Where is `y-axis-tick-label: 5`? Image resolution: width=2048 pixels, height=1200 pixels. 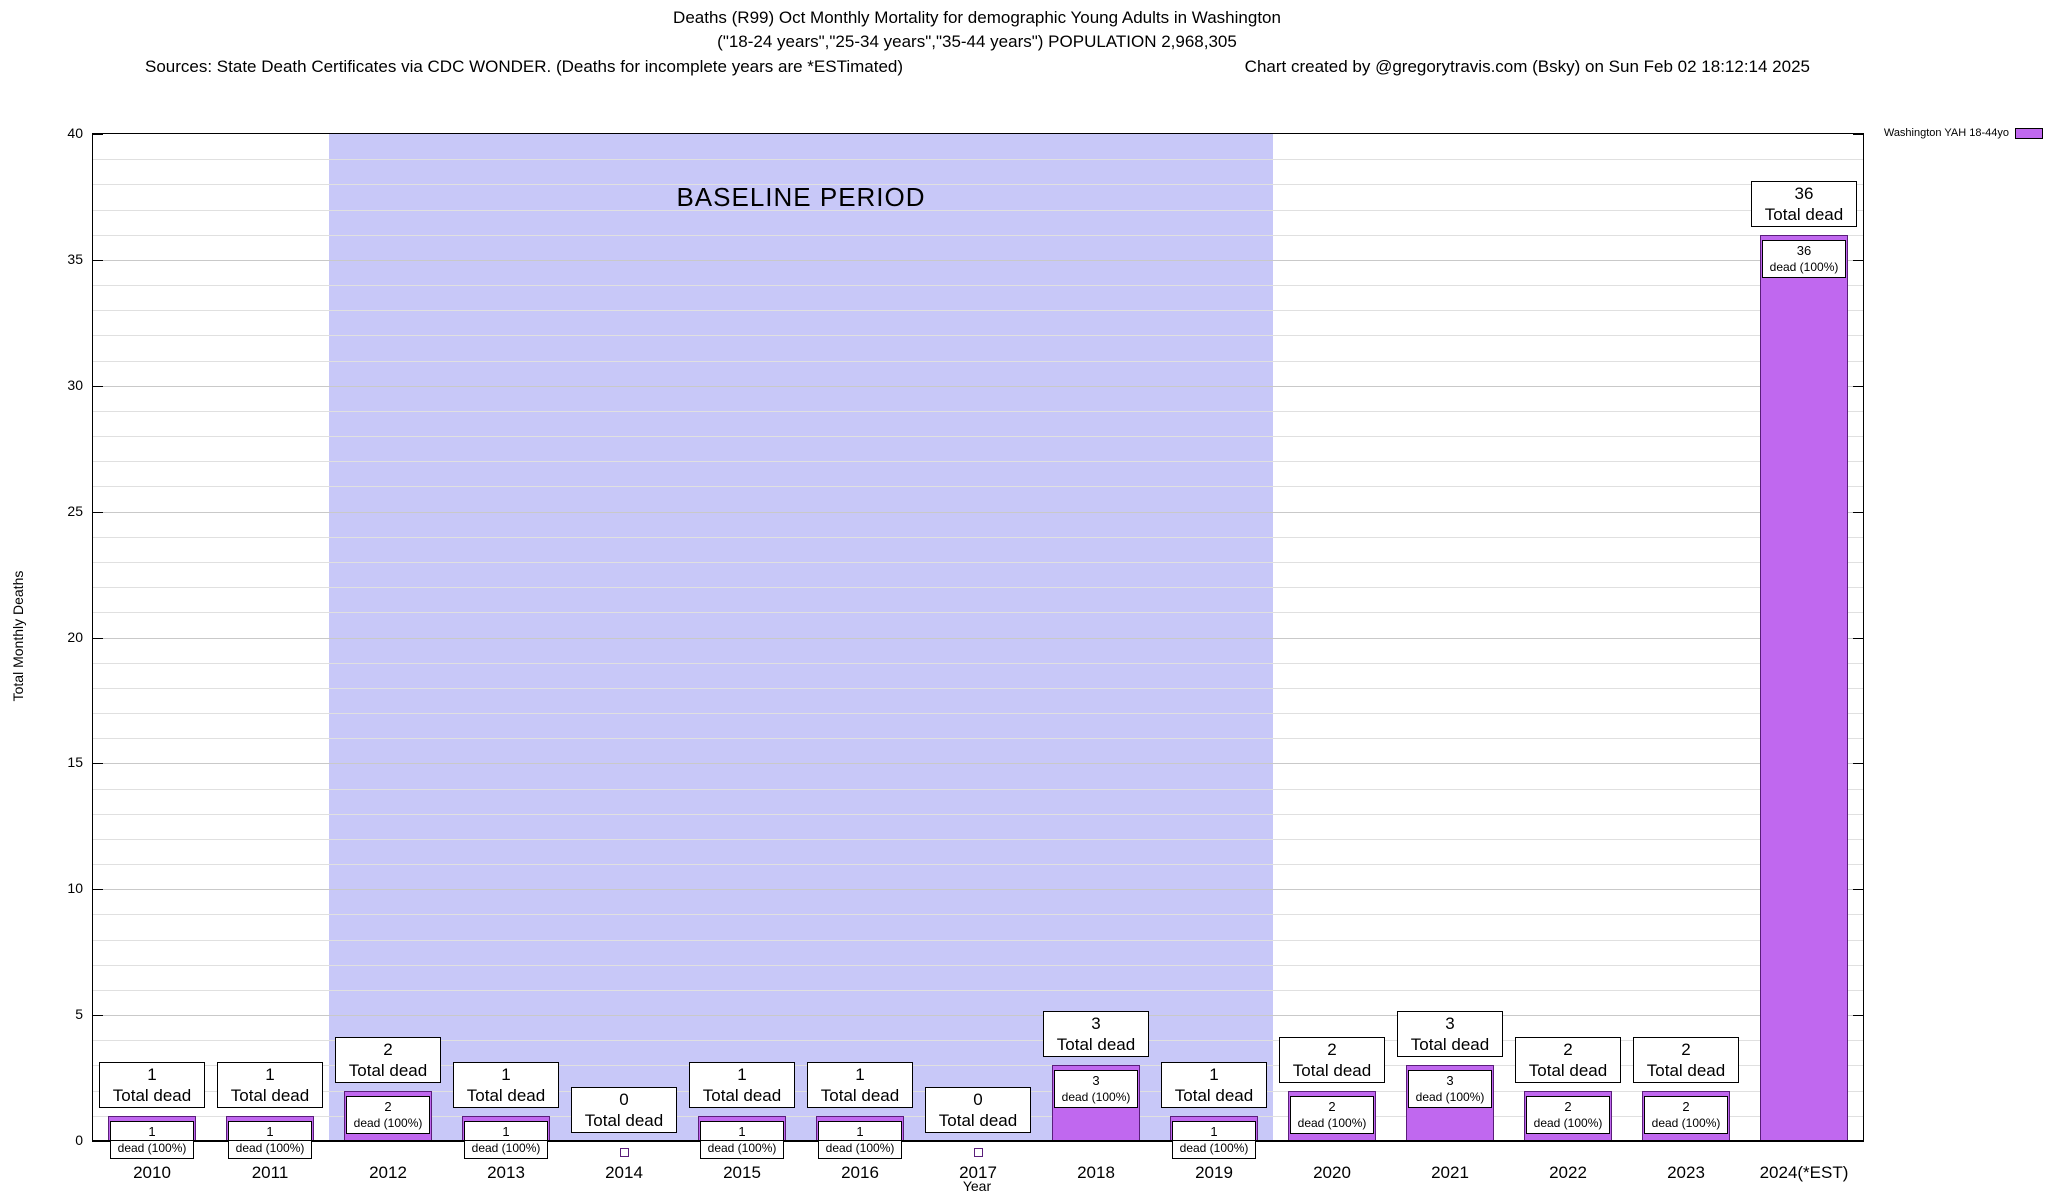 y-axis-tick-label: 5 is located at coordinates (79, 1014).